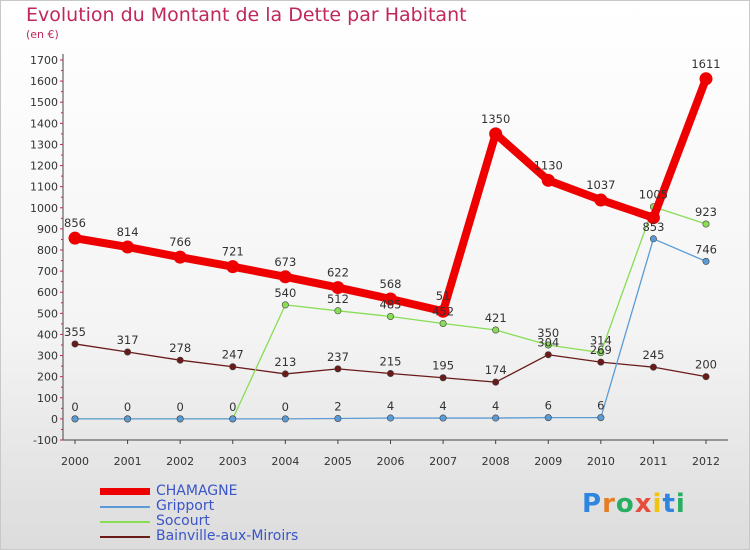 Image resolution: width=750 pixels, height=550 pixels. I want to click on y-tick-label: 1000, so click(44, 208).